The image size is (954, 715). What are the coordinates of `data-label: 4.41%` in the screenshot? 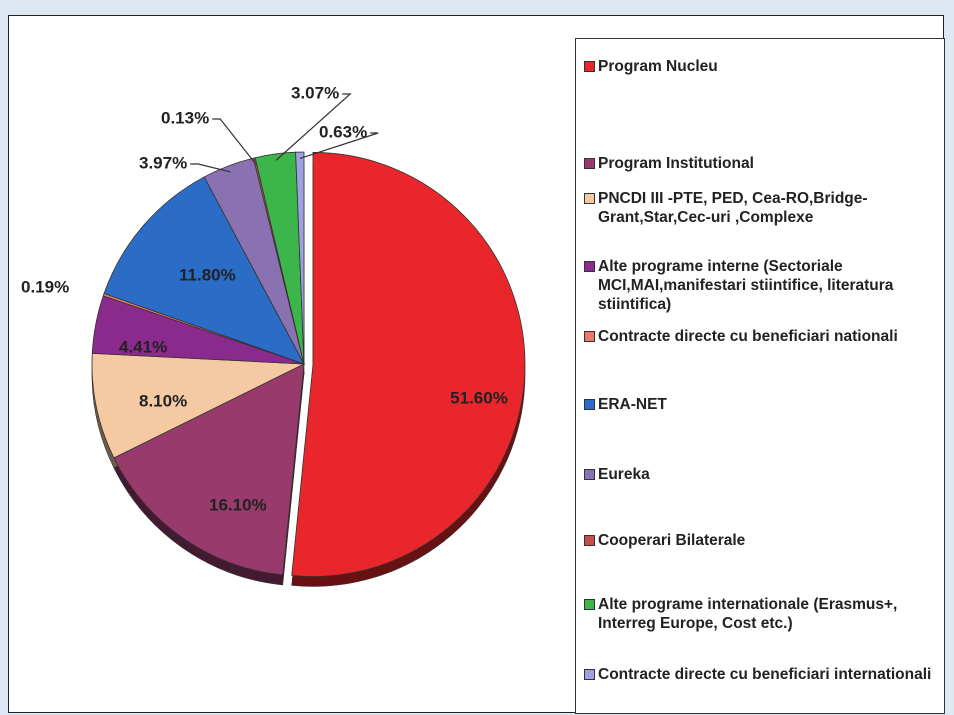 It's located at (143, 346).